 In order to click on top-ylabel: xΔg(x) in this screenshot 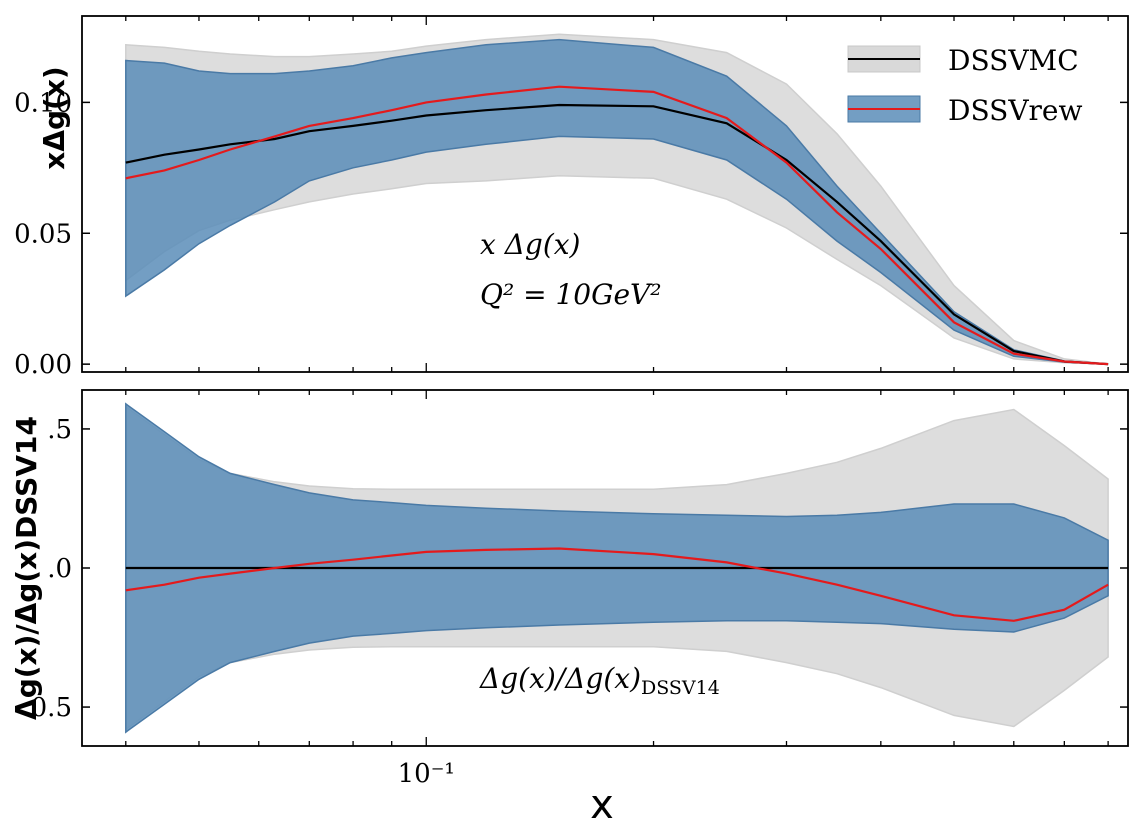, I will do `click(54, 117)`.